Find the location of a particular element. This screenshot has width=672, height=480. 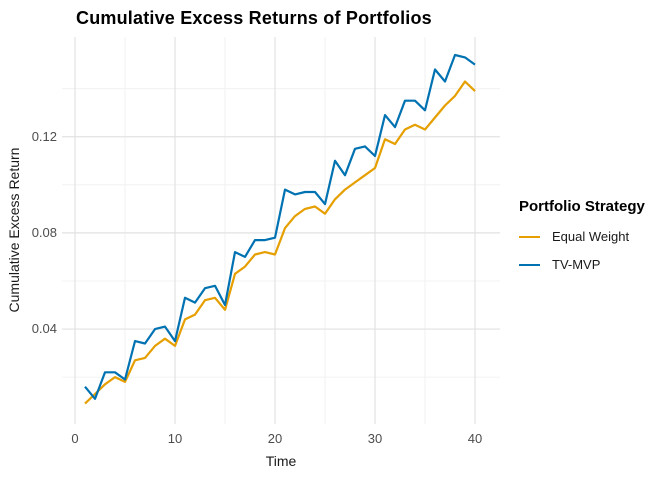

x-tick-label: 10 is located at coordinates (175, 438).